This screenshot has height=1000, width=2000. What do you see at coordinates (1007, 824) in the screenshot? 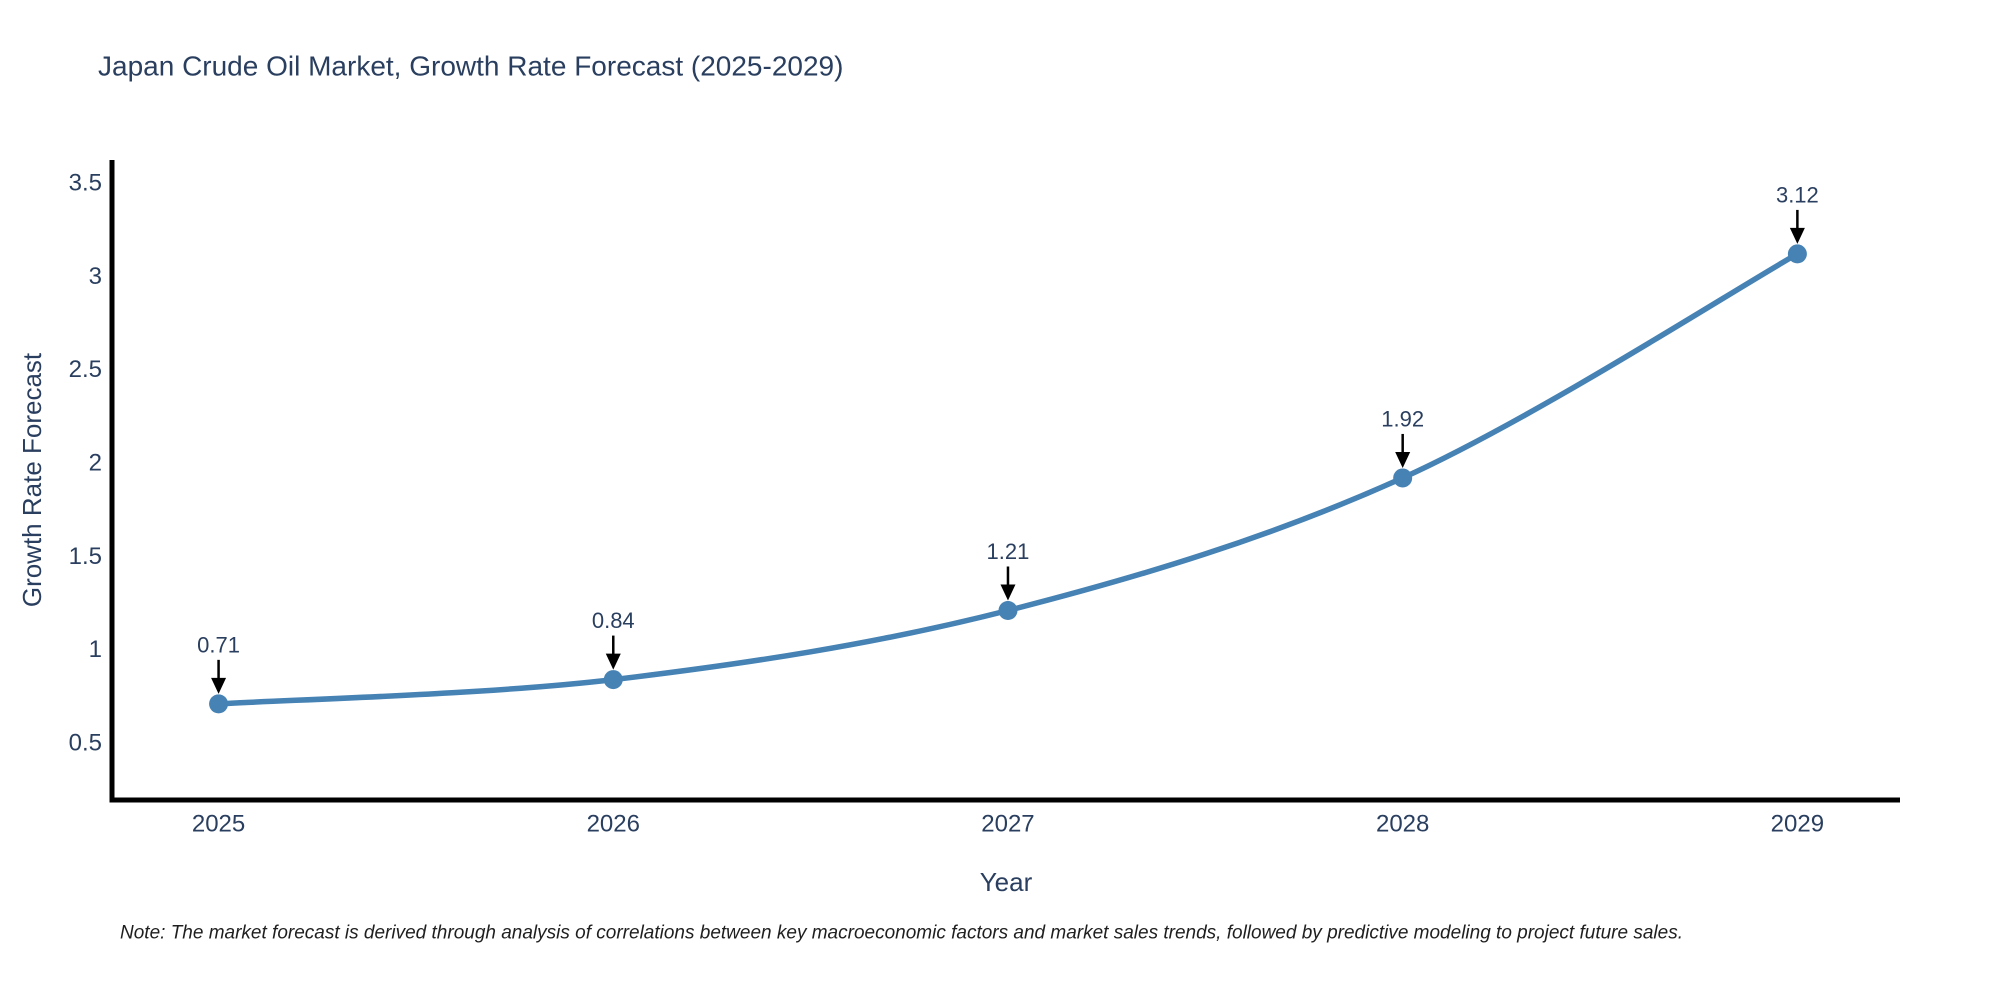
I see `x-tick-label: 2027` at bounding box center [1007, 824].